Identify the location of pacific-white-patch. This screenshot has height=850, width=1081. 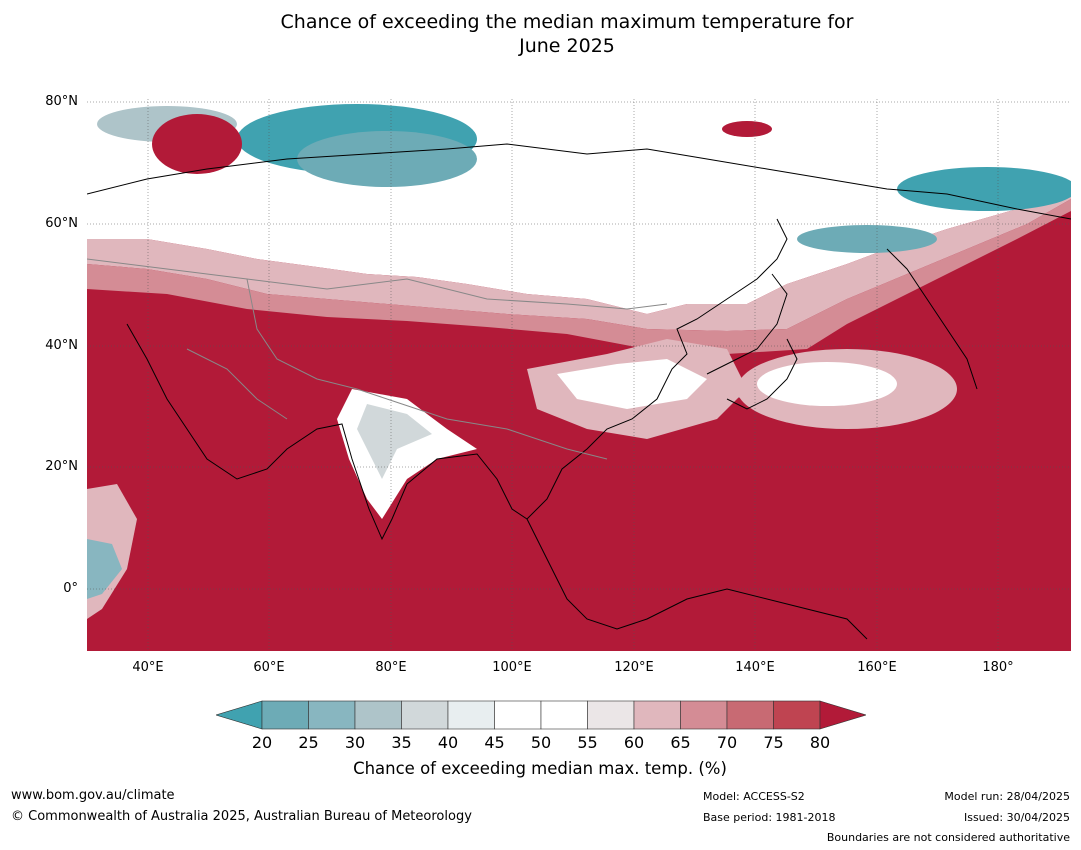
(827, 384).